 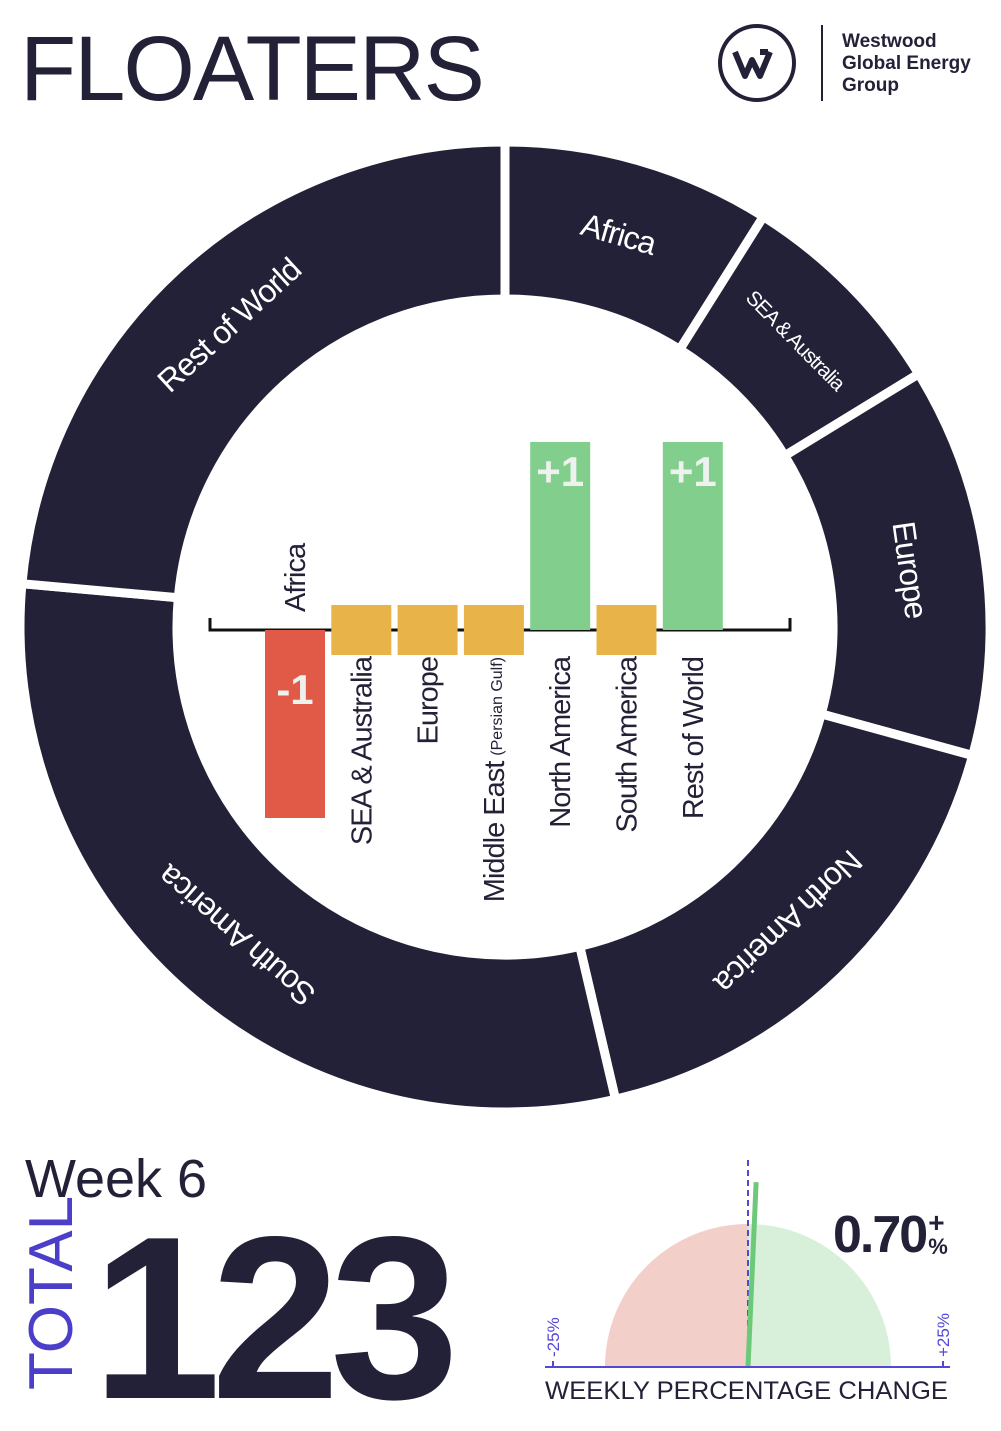 I want to click on category-label: Middle East, so click(x=495, y=831).